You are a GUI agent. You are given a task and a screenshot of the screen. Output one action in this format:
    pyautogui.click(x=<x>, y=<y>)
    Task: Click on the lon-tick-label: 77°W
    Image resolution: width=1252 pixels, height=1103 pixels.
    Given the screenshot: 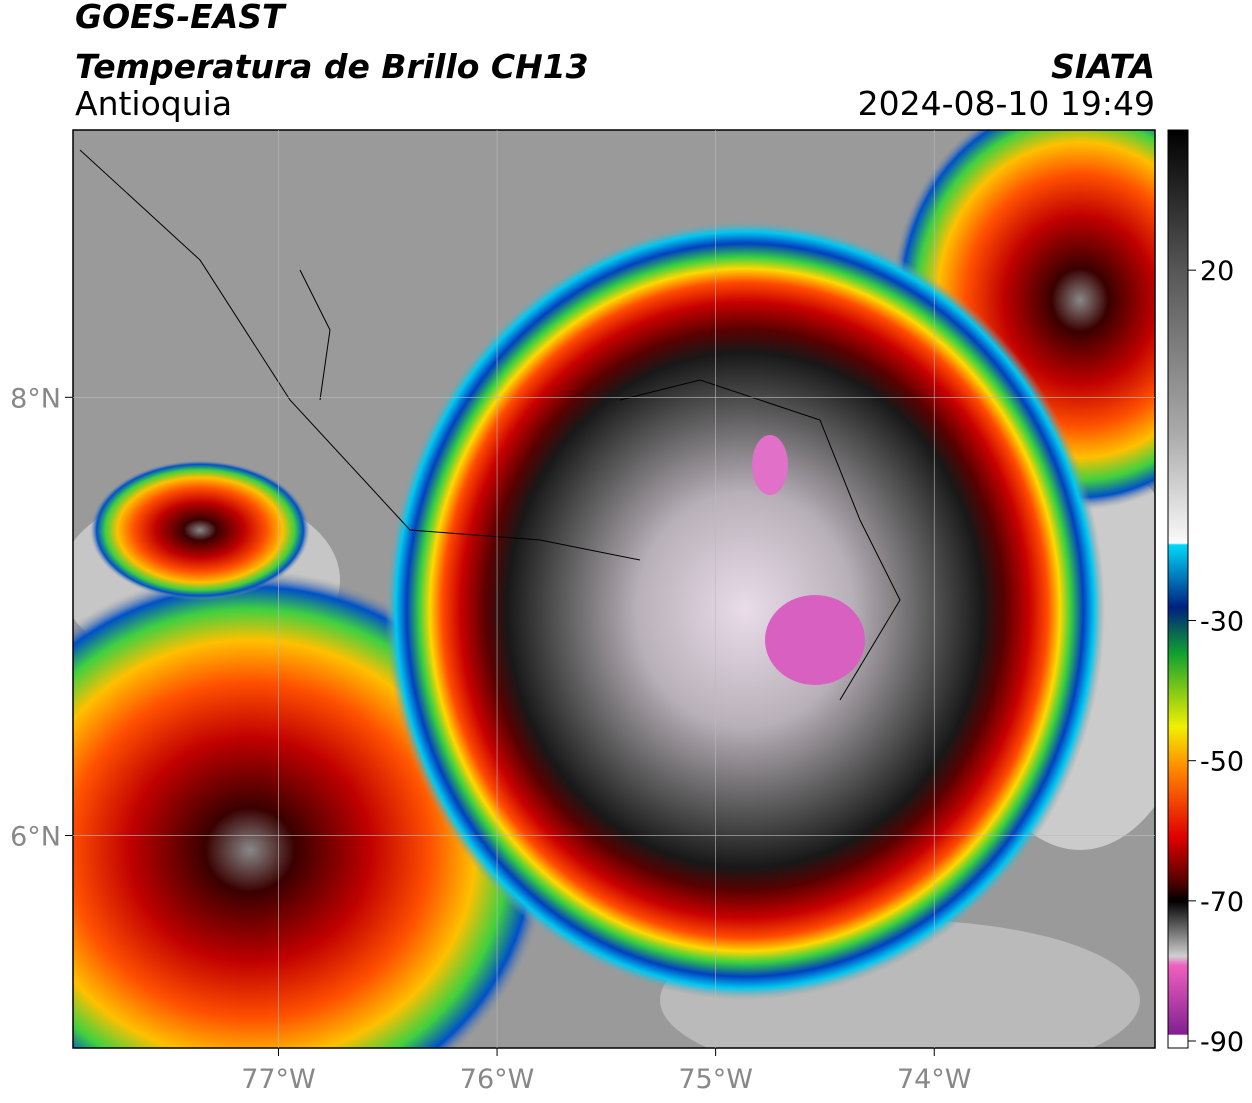 What is the action you would take?
    pyautogui.click(x=278, y=1079)
    